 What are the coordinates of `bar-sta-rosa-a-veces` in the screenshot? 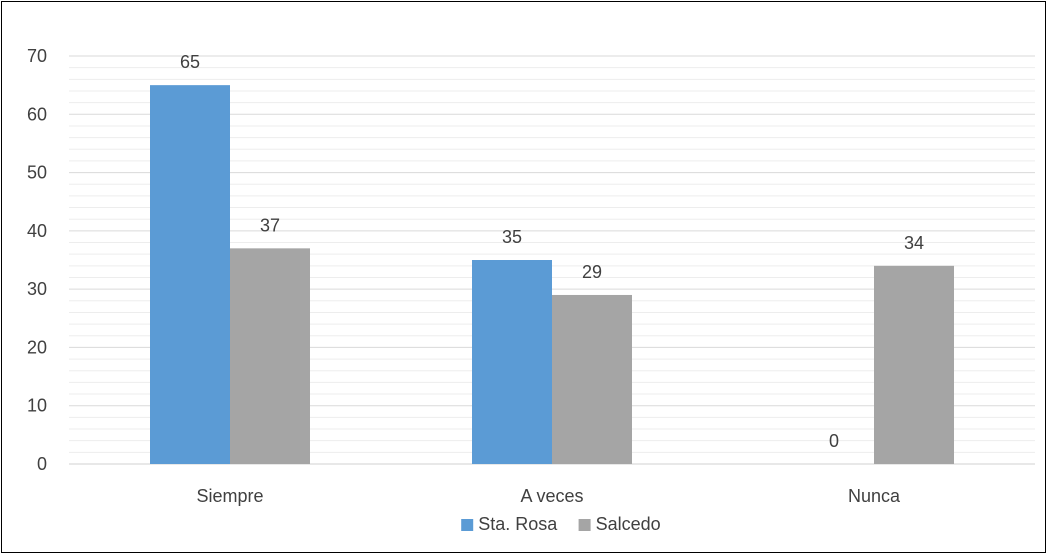 It's located at (512, 362).